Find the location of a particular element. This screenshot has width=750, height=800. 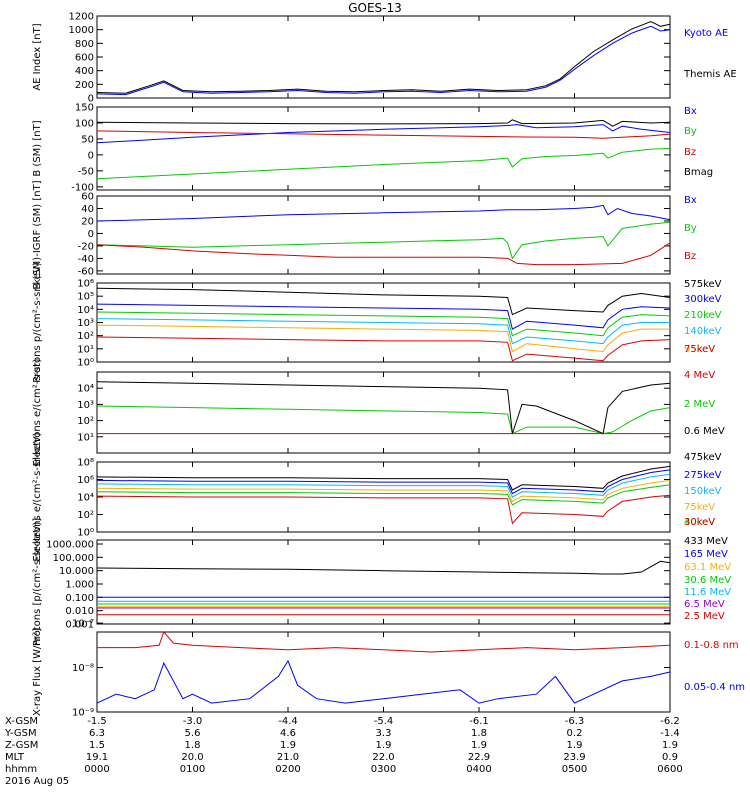

x-tick-label: 3.3 is located at coordinates (384, 733).